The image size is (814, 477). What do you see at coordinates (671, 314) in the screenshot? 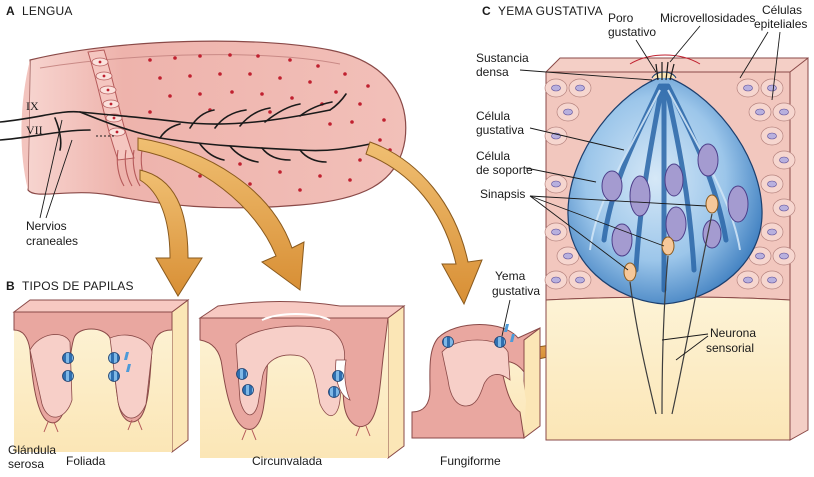
I see `sensory-neuron-fibers` at bounding box center [671, 314].